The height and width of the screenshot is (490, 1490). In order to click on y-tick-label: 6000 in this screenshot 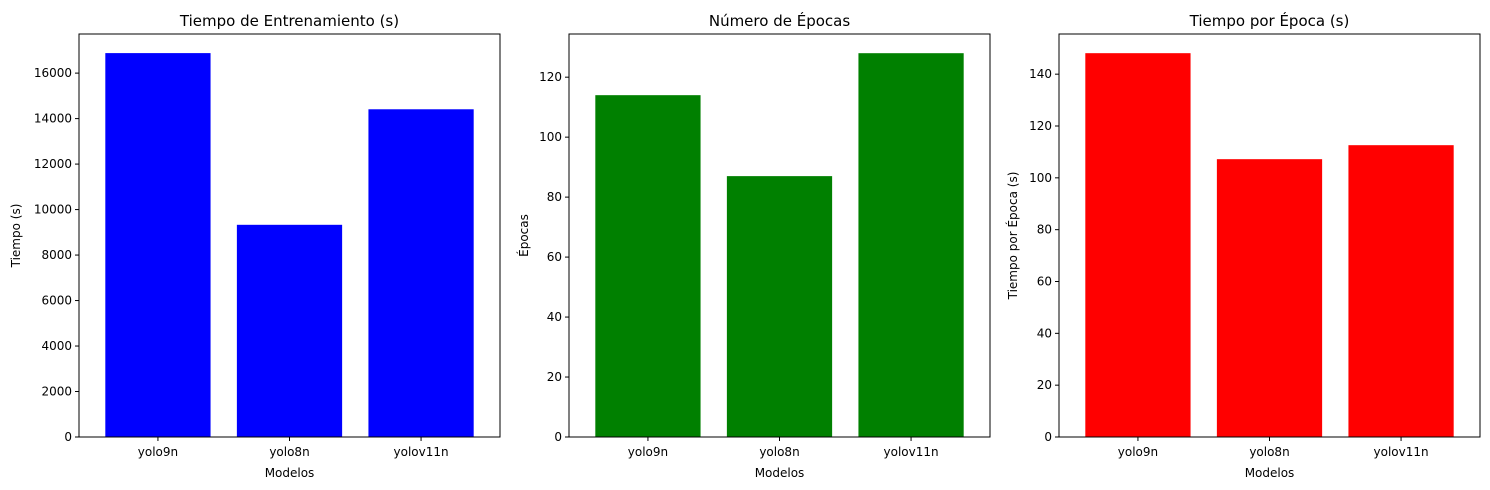, I will do `click(56, 301)`.